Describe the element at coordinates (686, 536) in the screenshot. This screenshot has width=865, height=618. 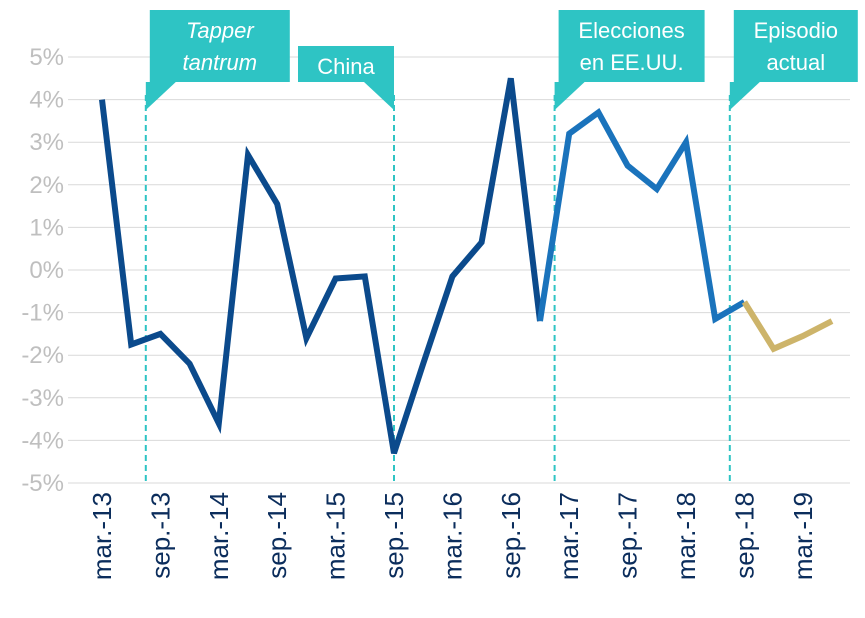
I see `x-tick-label: mar.-18` at that location.